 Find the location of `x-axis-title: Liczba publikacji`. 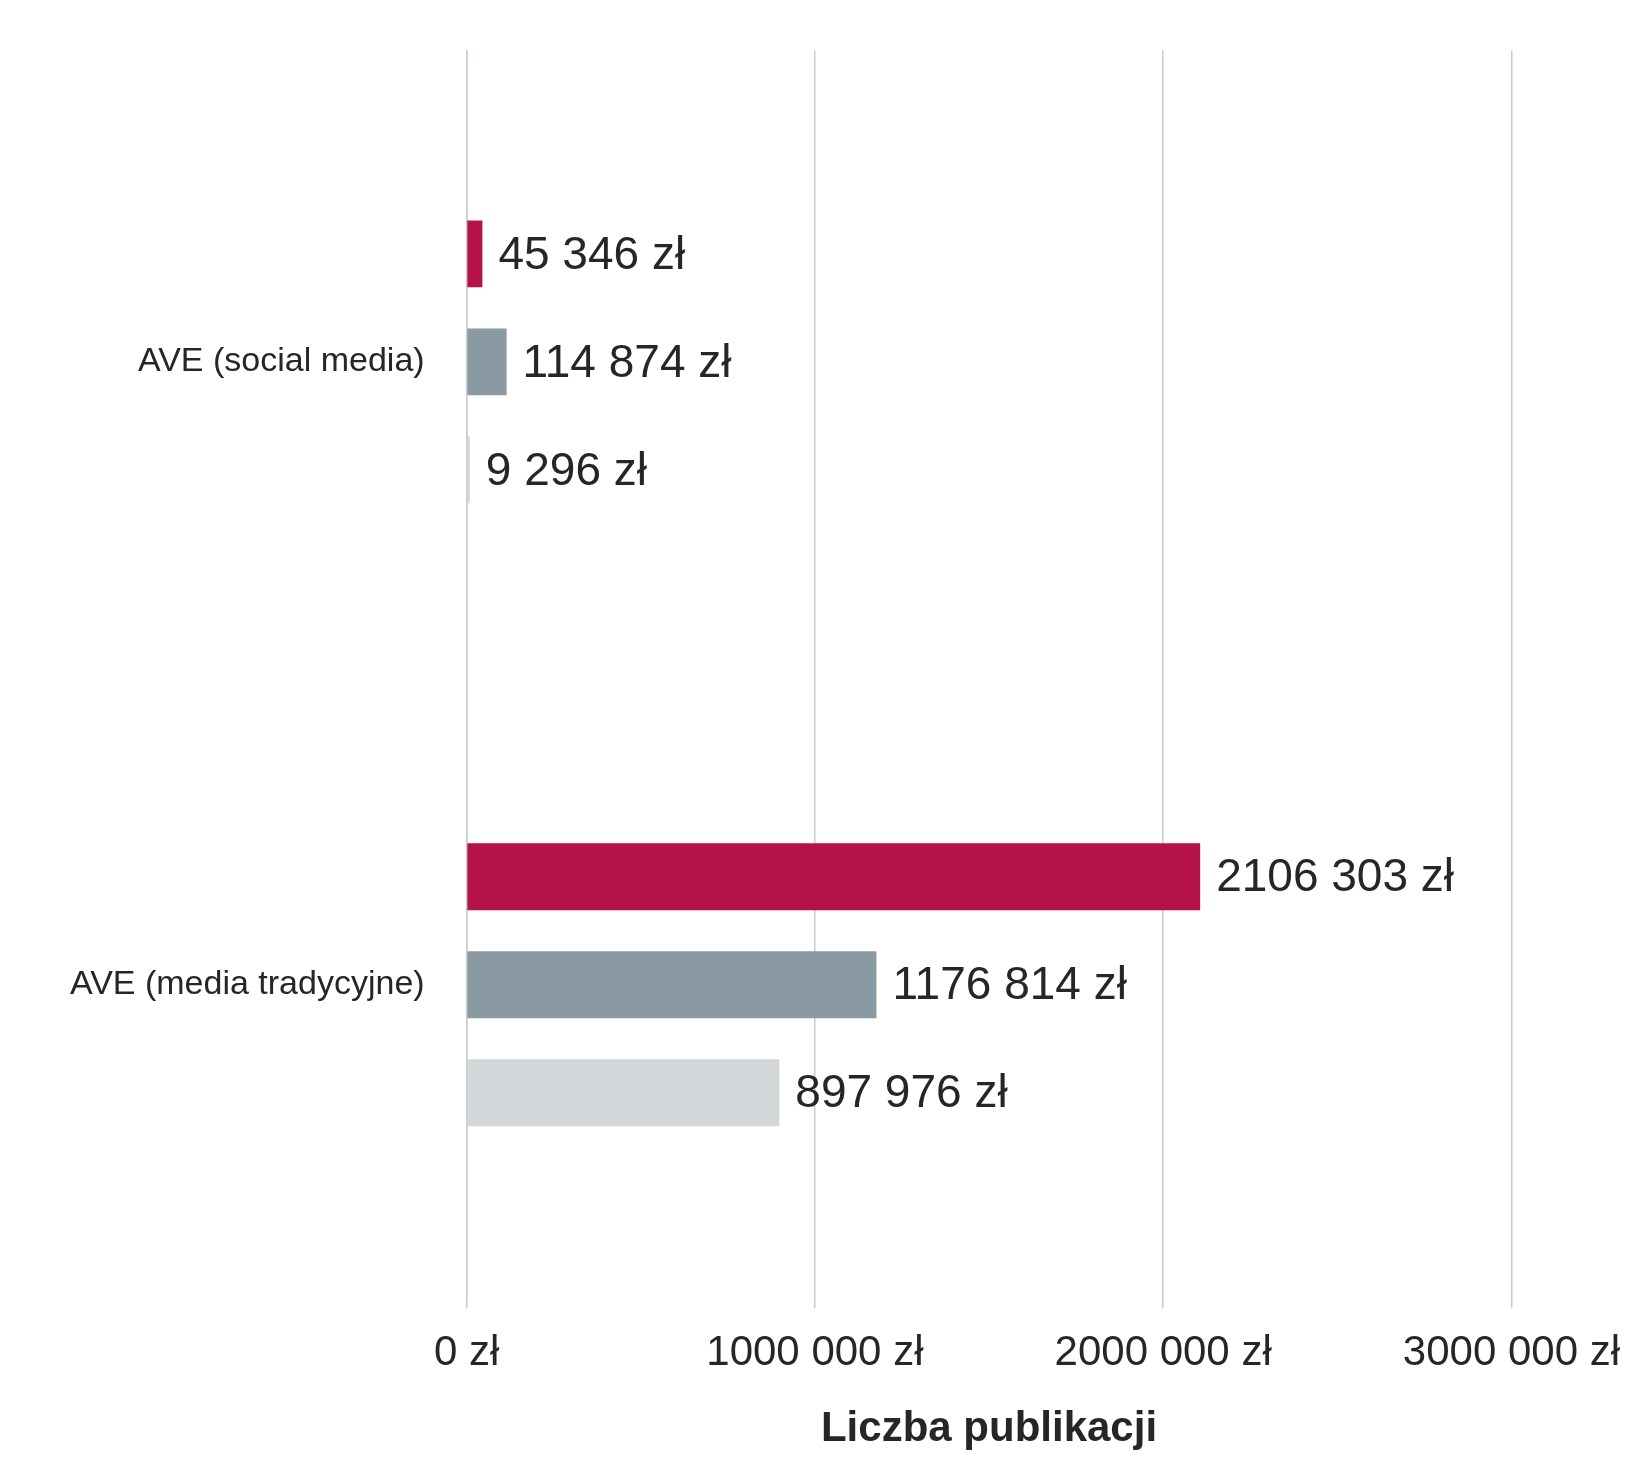

x-axis-title: Liczba publikacji is located at coordinates (989, 1427).